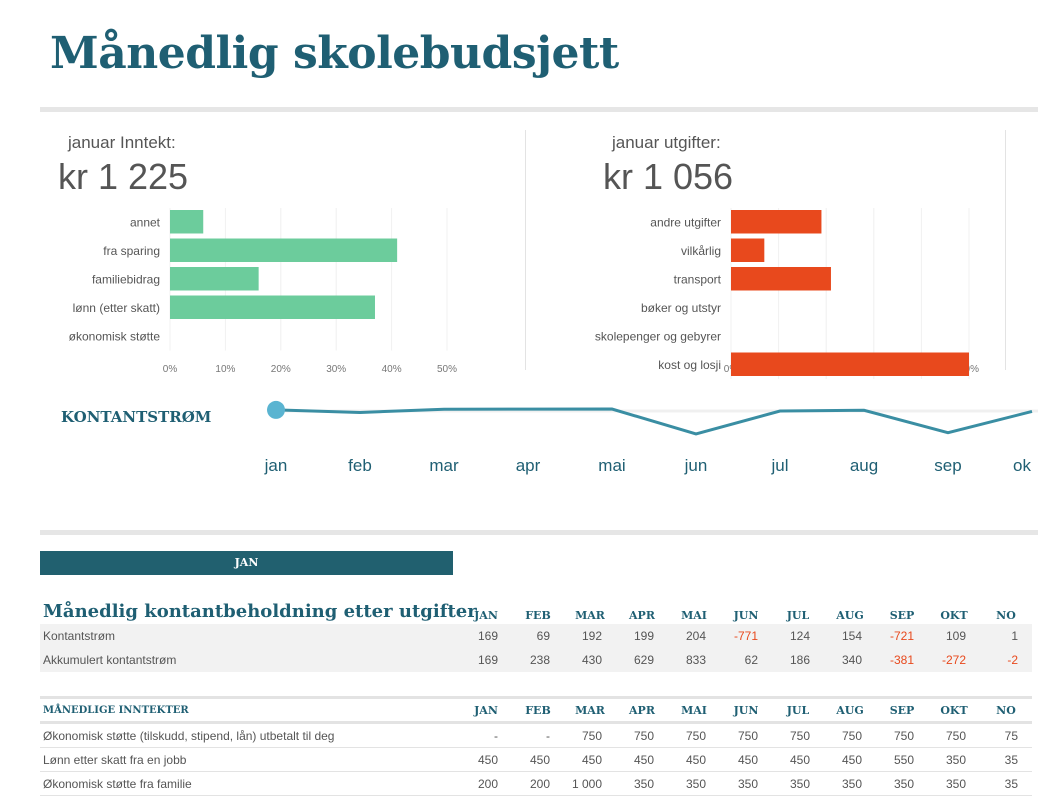  Describe the element at coordinates (642, 615) in the screenshot. I see `month-header: APR` at that location.